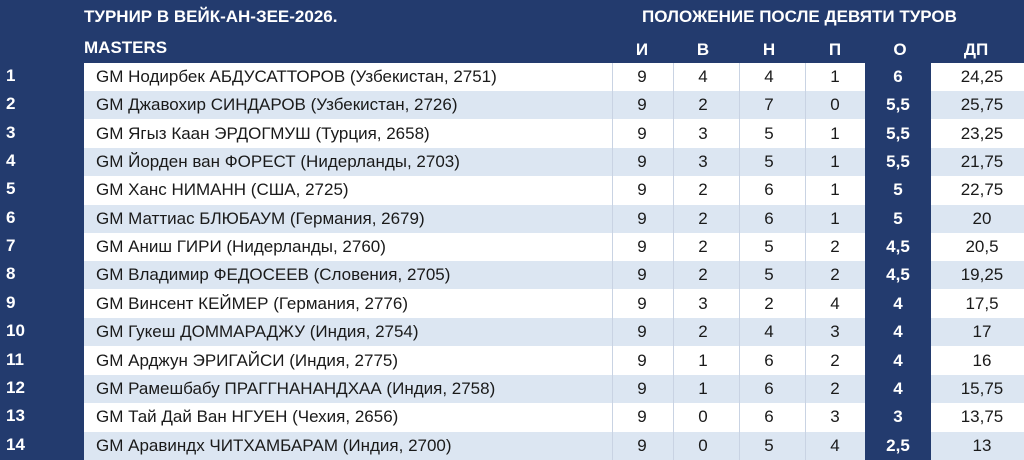  Describe the element at coordinates (273, 275) in the screenshot. I see `player-name: GM Владимир ФЕДОСЕЕВ (Словения, 2705)` at that location.